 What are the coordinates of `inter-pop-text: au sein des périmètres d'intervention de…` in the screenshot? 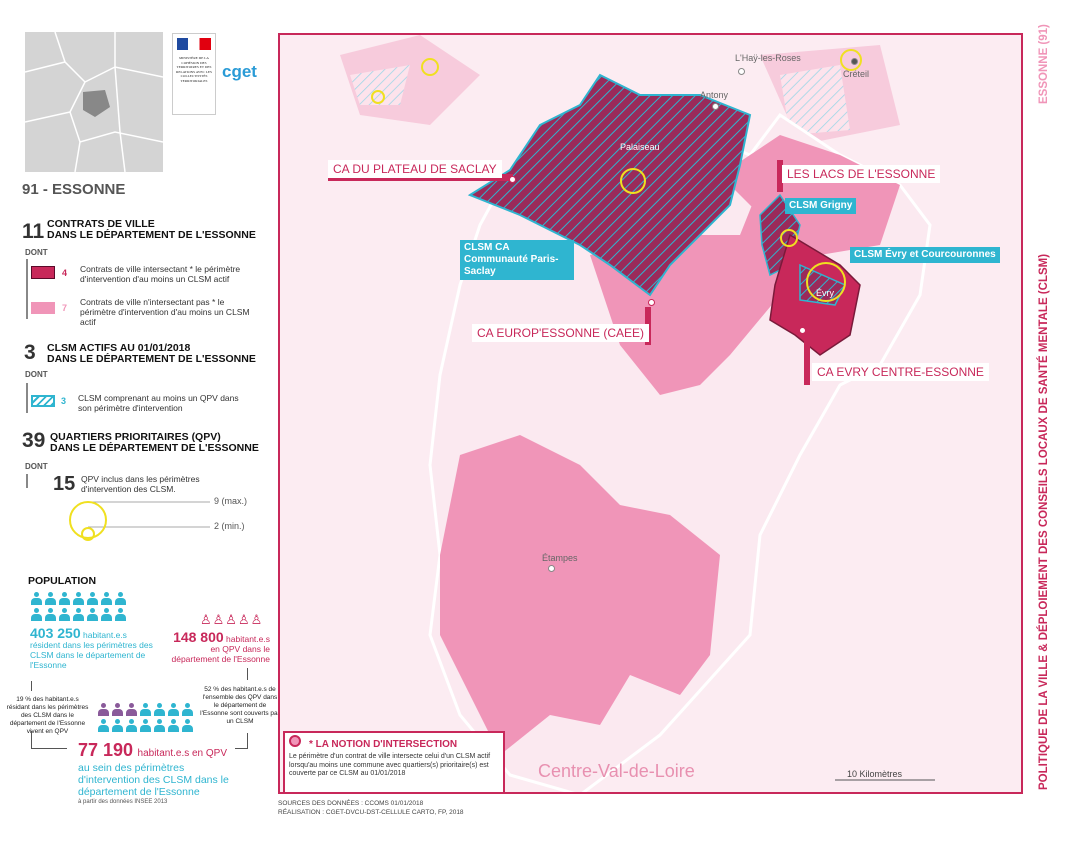 It's located at (153, 780).